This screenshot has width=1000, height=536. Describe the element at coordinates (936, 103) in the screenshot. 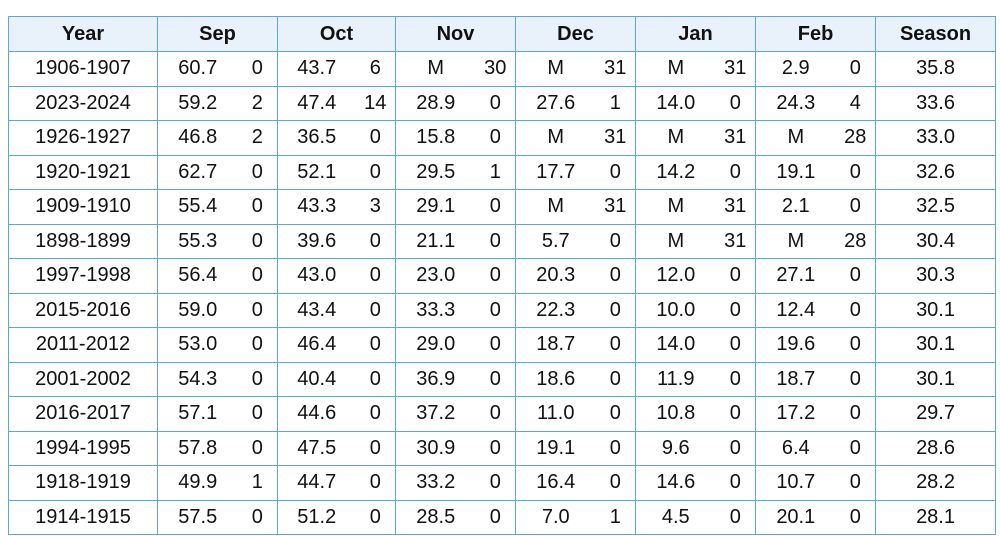

I see `season-cell: 33.6` at that location.